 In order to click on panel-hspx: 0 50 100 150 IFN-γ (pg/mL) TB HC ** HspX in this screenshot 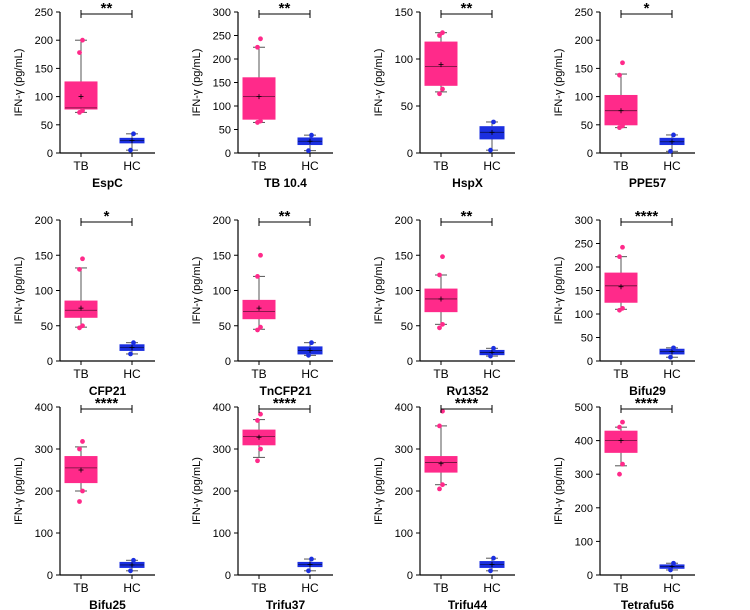, I will do `click(444, 95)`.